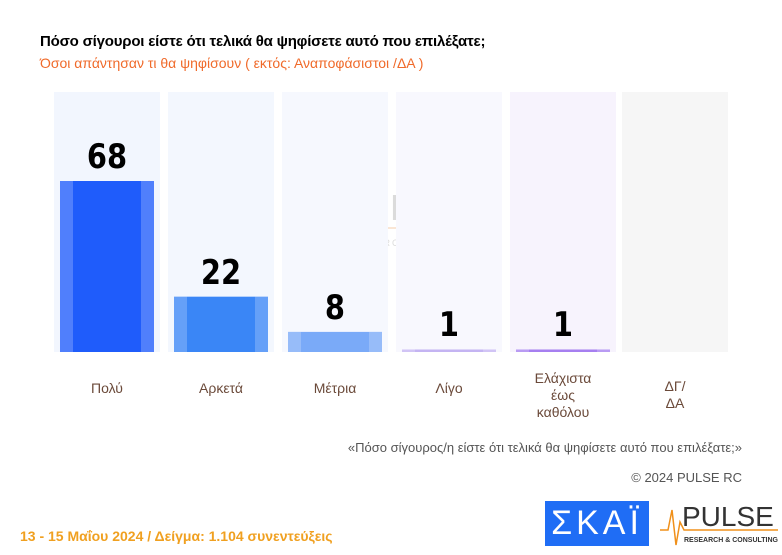  What do you see at coordinates (731, 540) in the screenshot?
I see `svg-text: RESEARCH & CONSULTING` at bounding box center [731, 540].